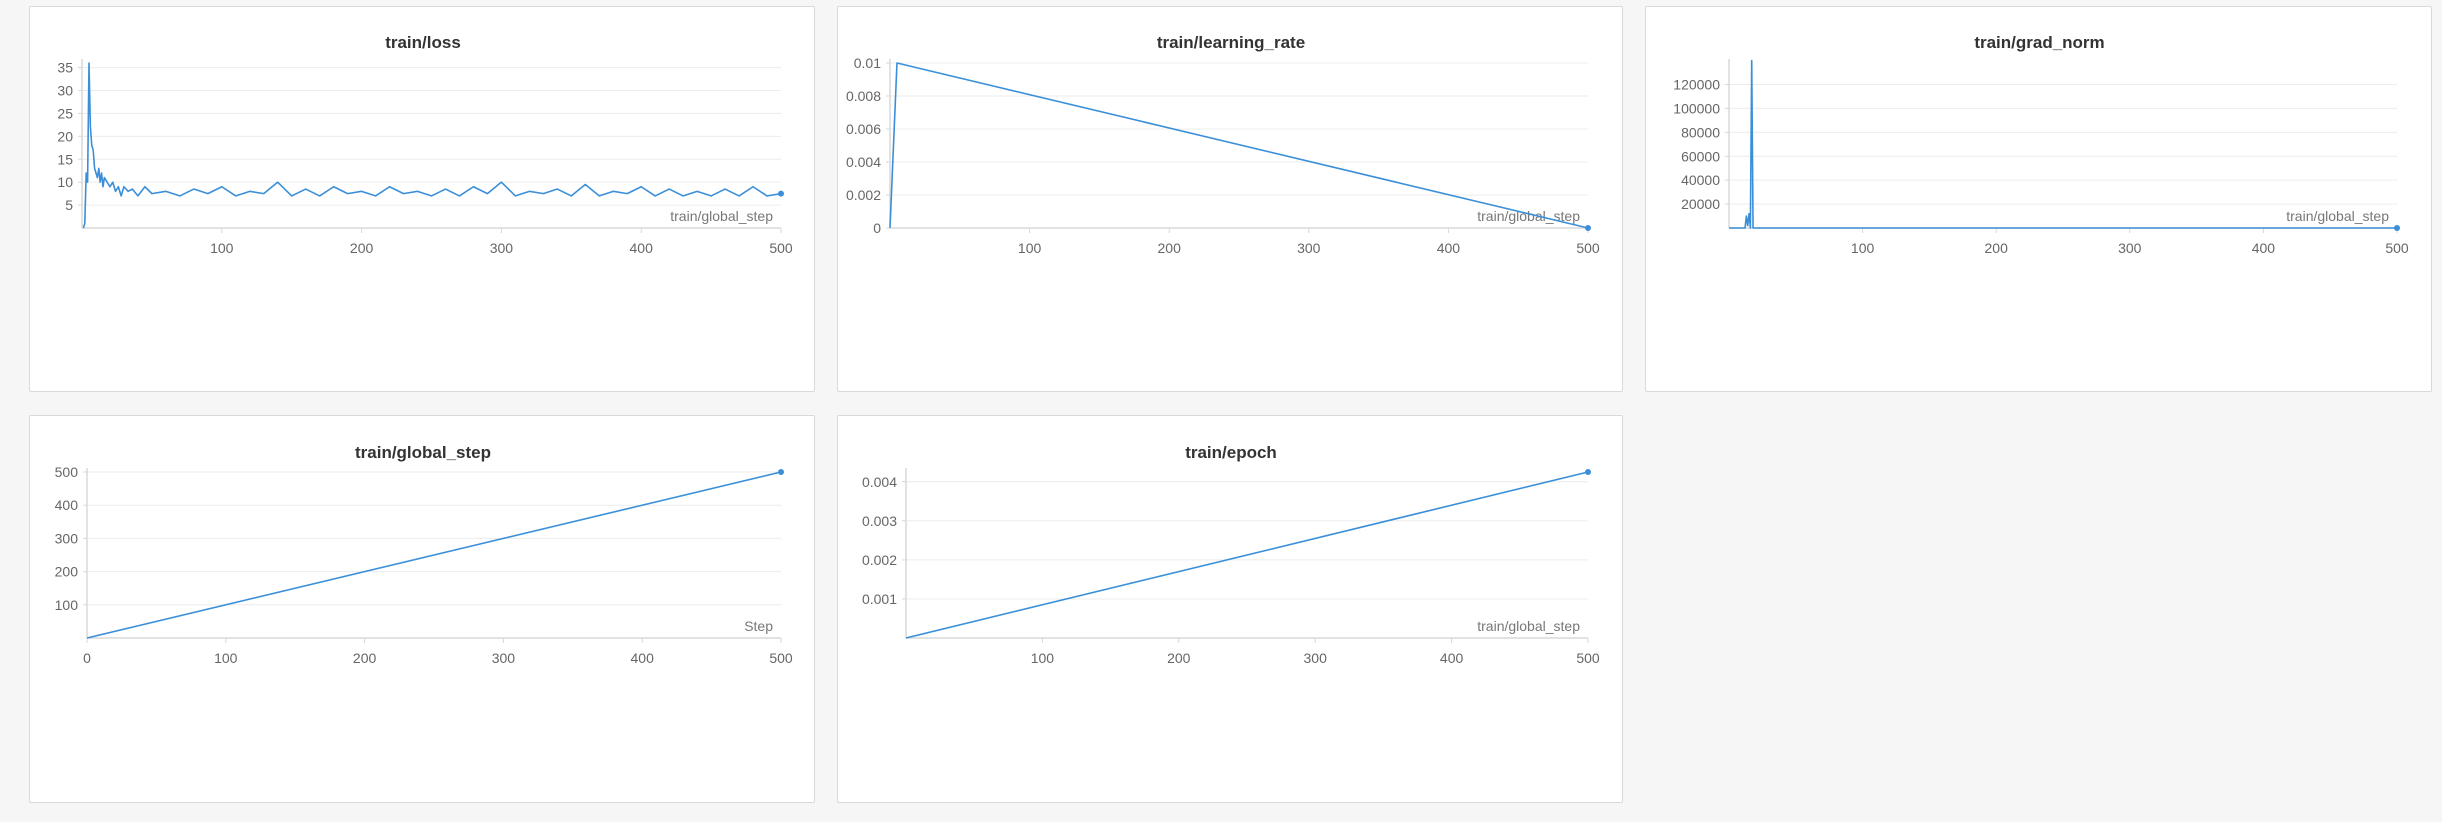 This screenshot has height=822, width=2442. What do you see at coordinates (65, 182) in the screenshot?
I see `y-tick-label: 10` at bounding box center [65, 182].